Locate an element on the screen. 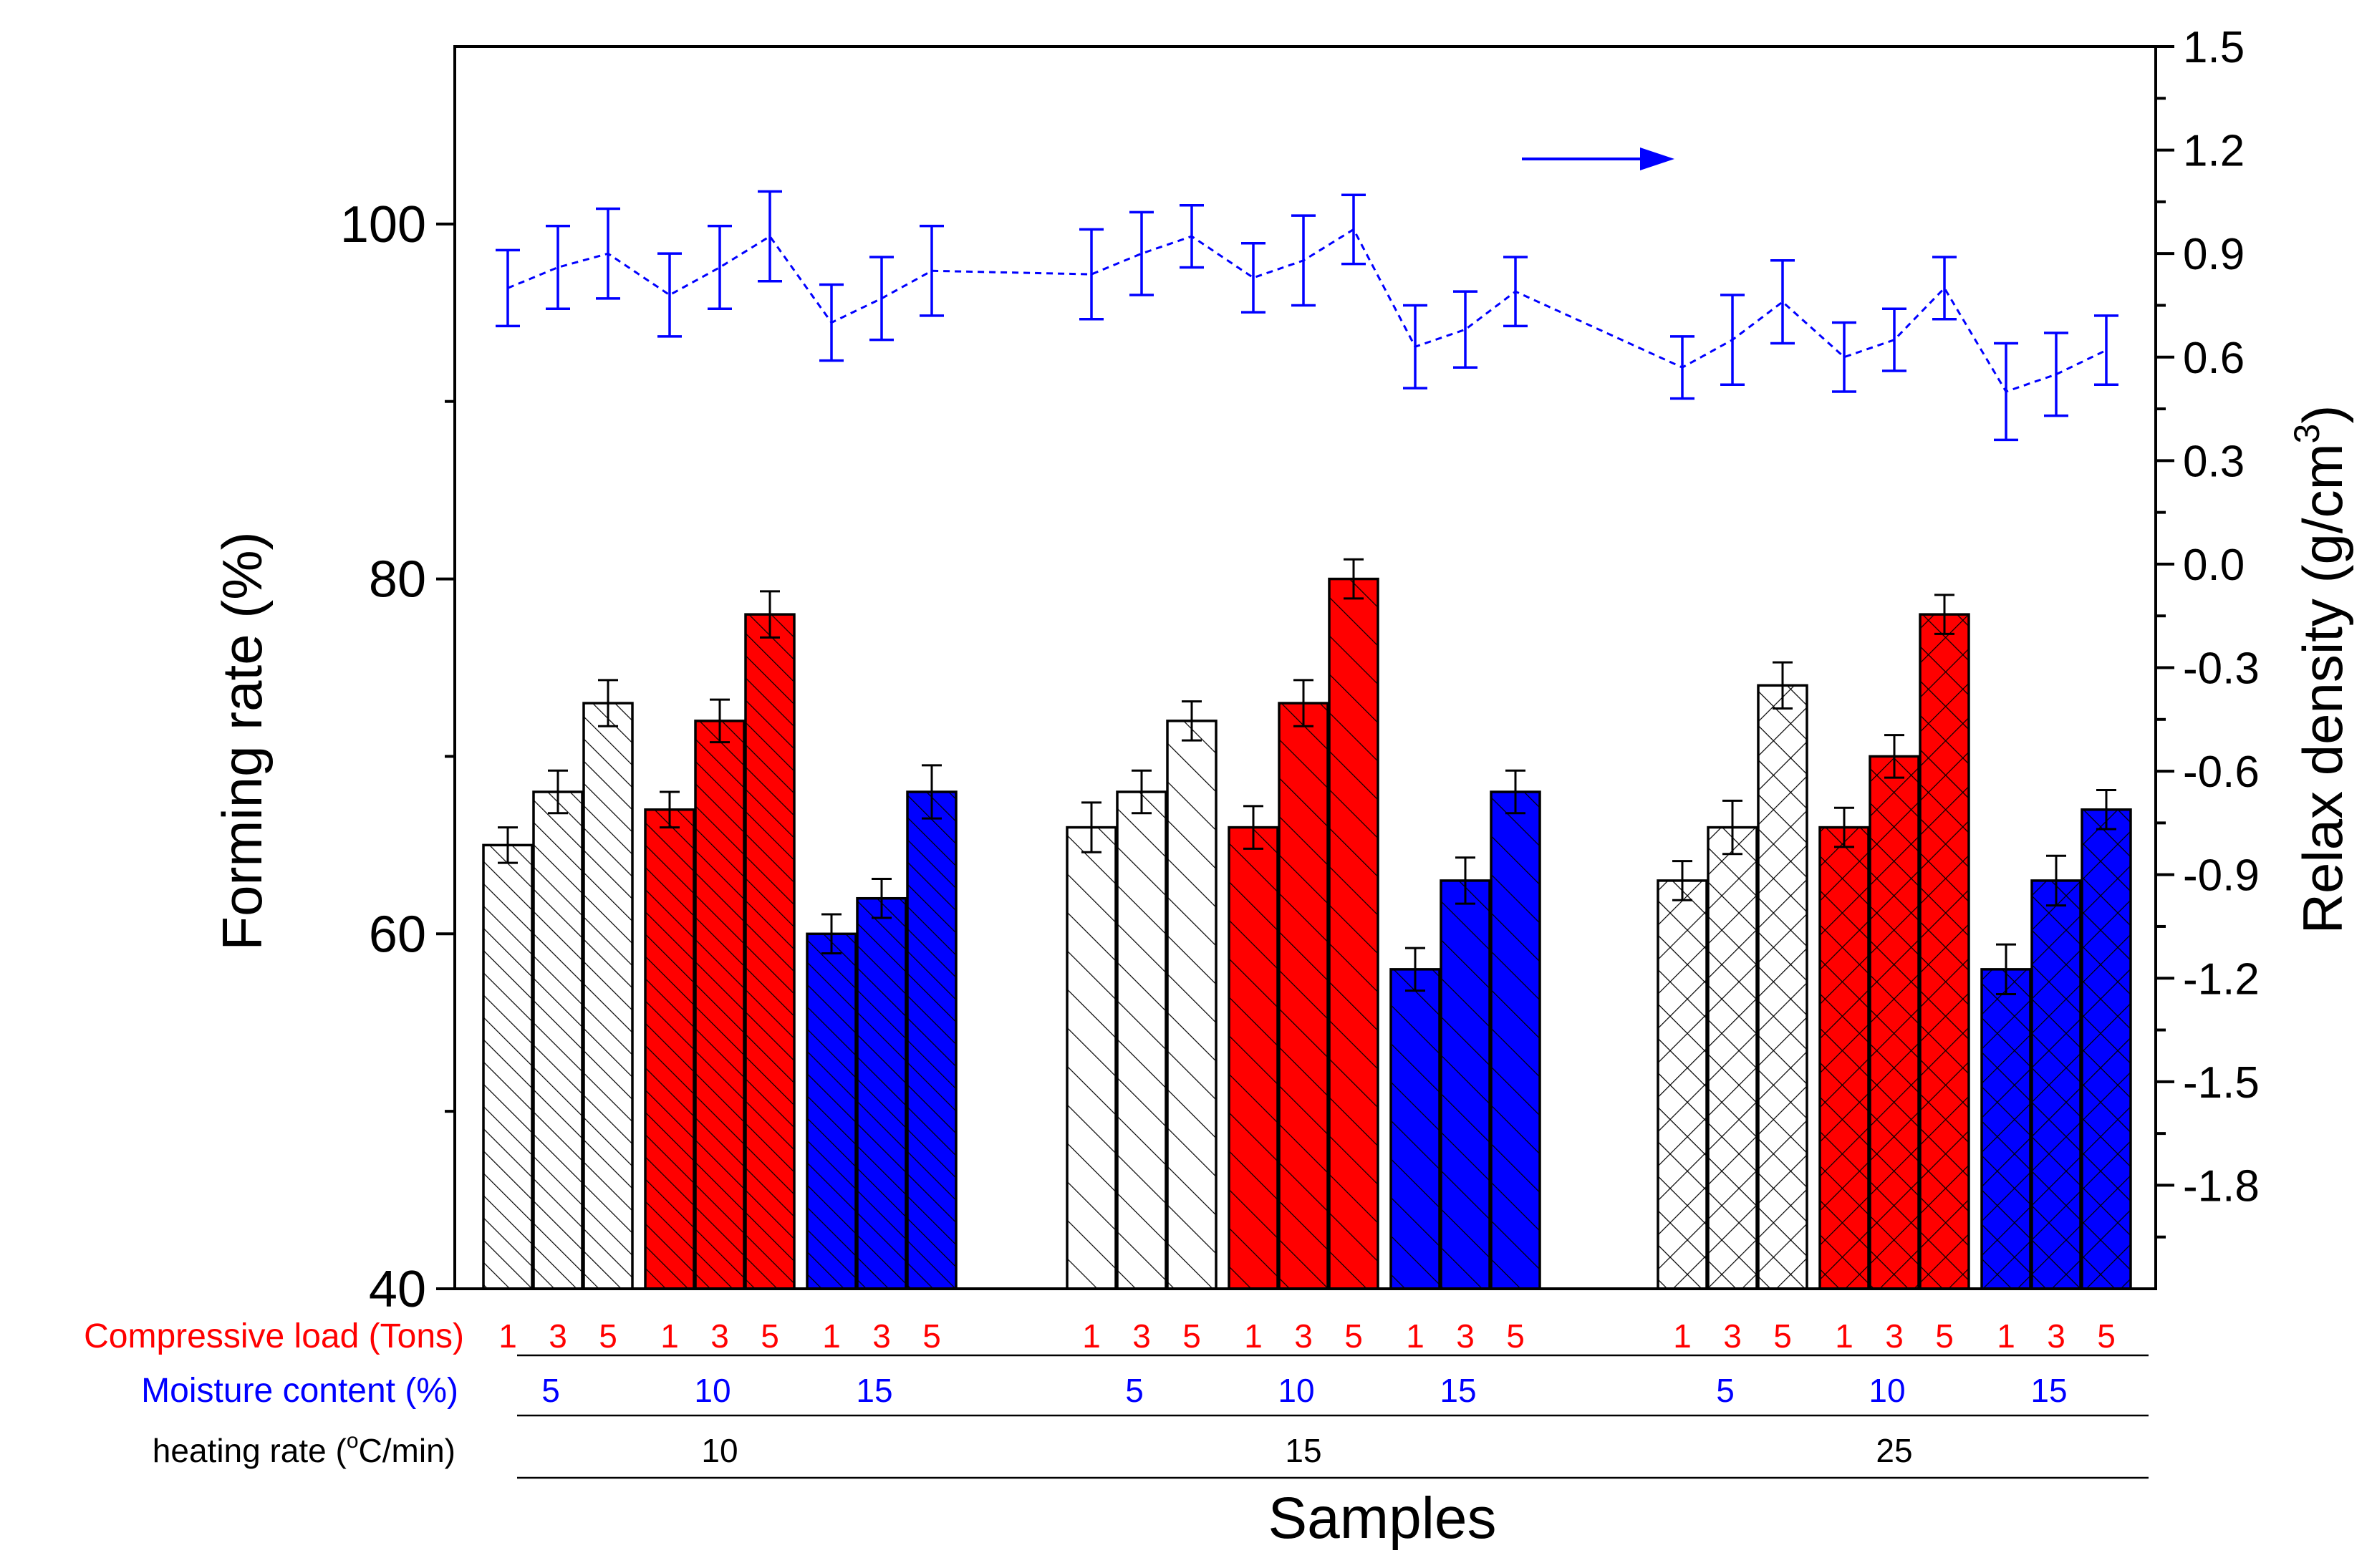 This screenshot has height=1568, width=2372. error-bar-hr10-m10-load5 is located at coordinates (770, 614).